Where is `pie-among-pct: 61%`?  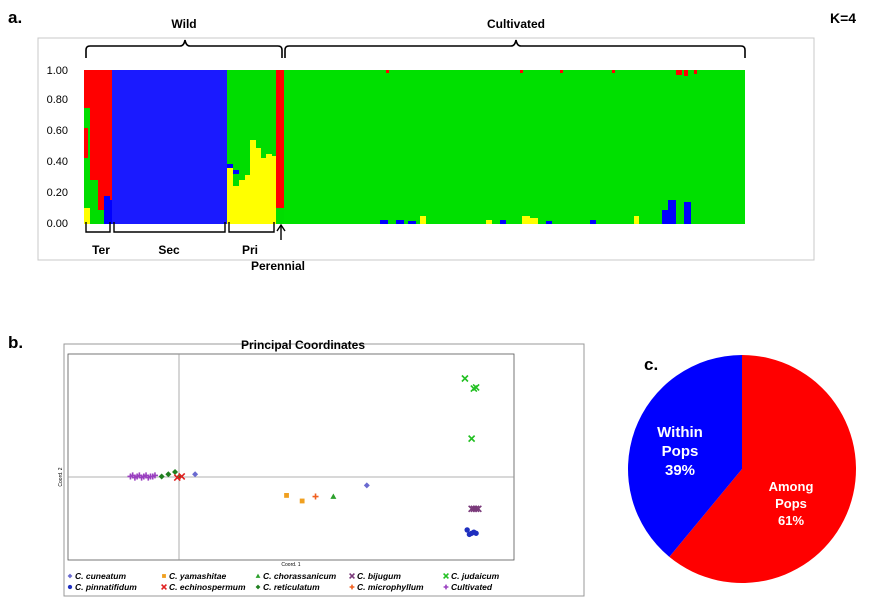 pie-among-pct: 61% is located at coordinates (791, 520).